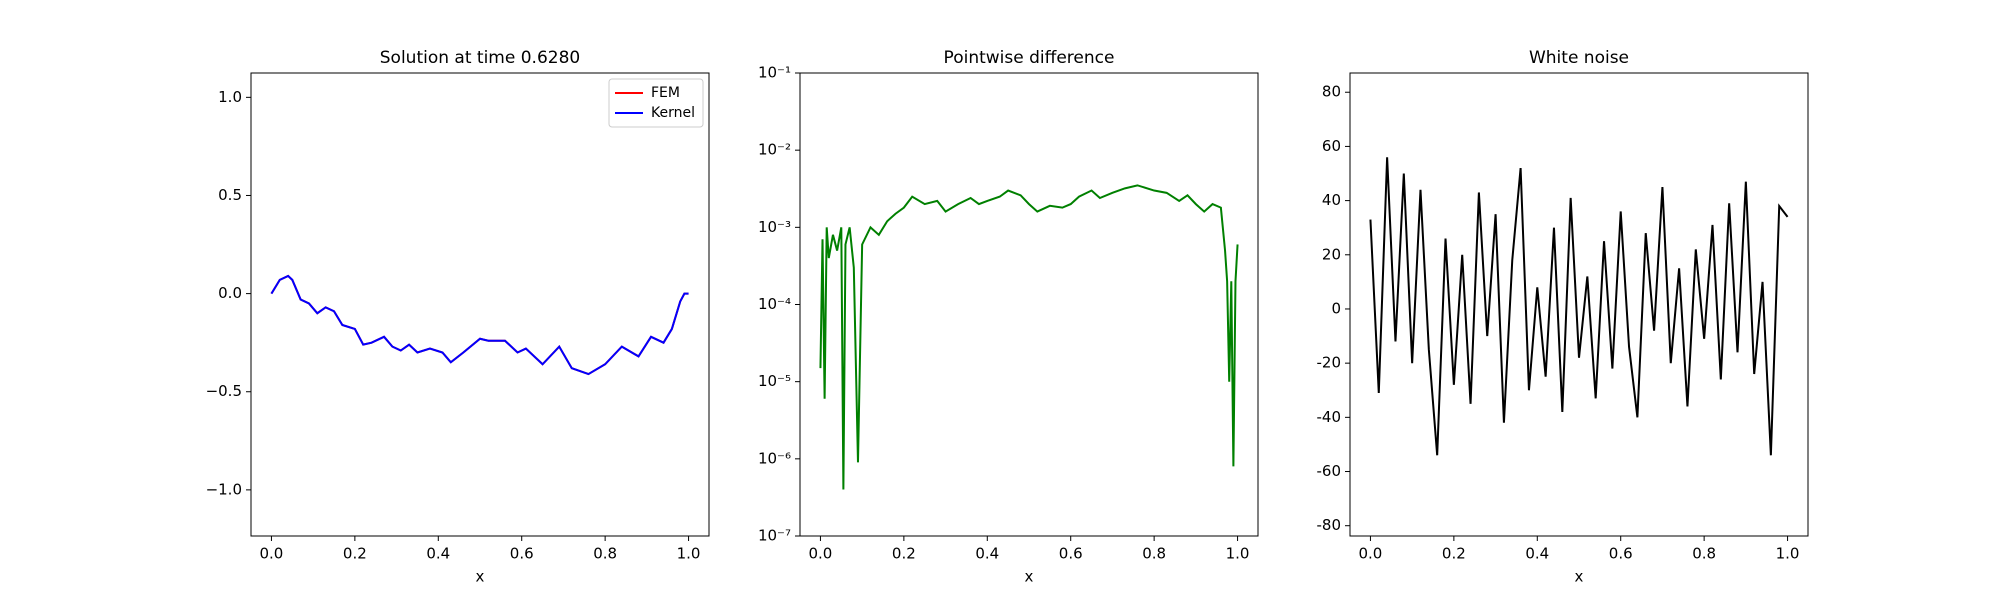 The image size is (2000, 600). What do you see at coordinates (1331, 146) in the screenshot?
I see `y-tick-label: 60` at bounding box center [1331, 146].